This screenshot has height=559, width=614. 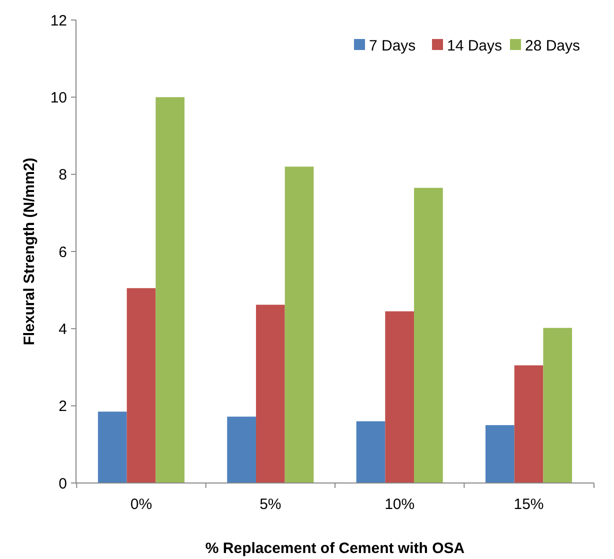 What do you see at coordinates (271, 504) in the screenshot?
I see `x-tick-label: 5%` at bounding box center [271, 504].